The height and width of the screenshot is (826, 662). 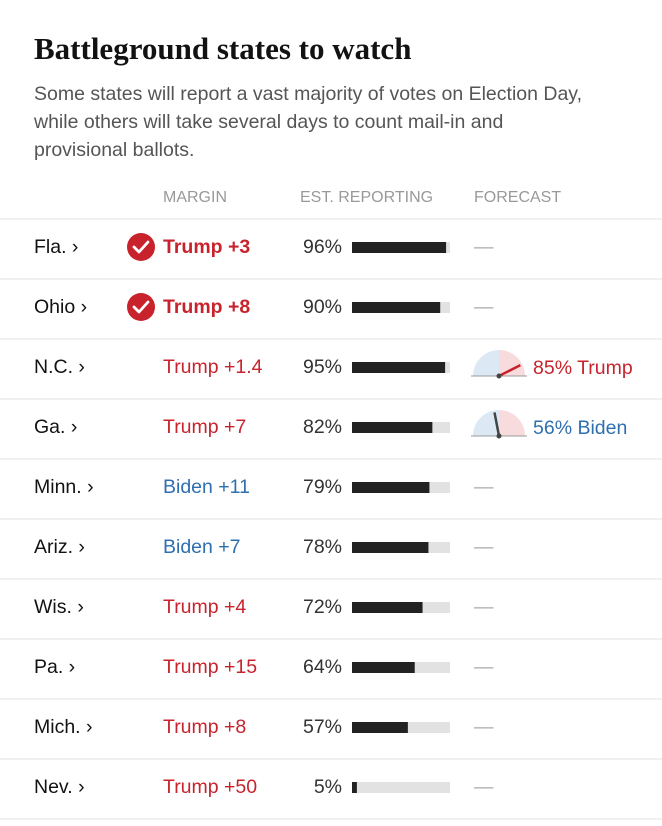 I want to click on state-name: Wis. ›, so click(x=59, y=607).